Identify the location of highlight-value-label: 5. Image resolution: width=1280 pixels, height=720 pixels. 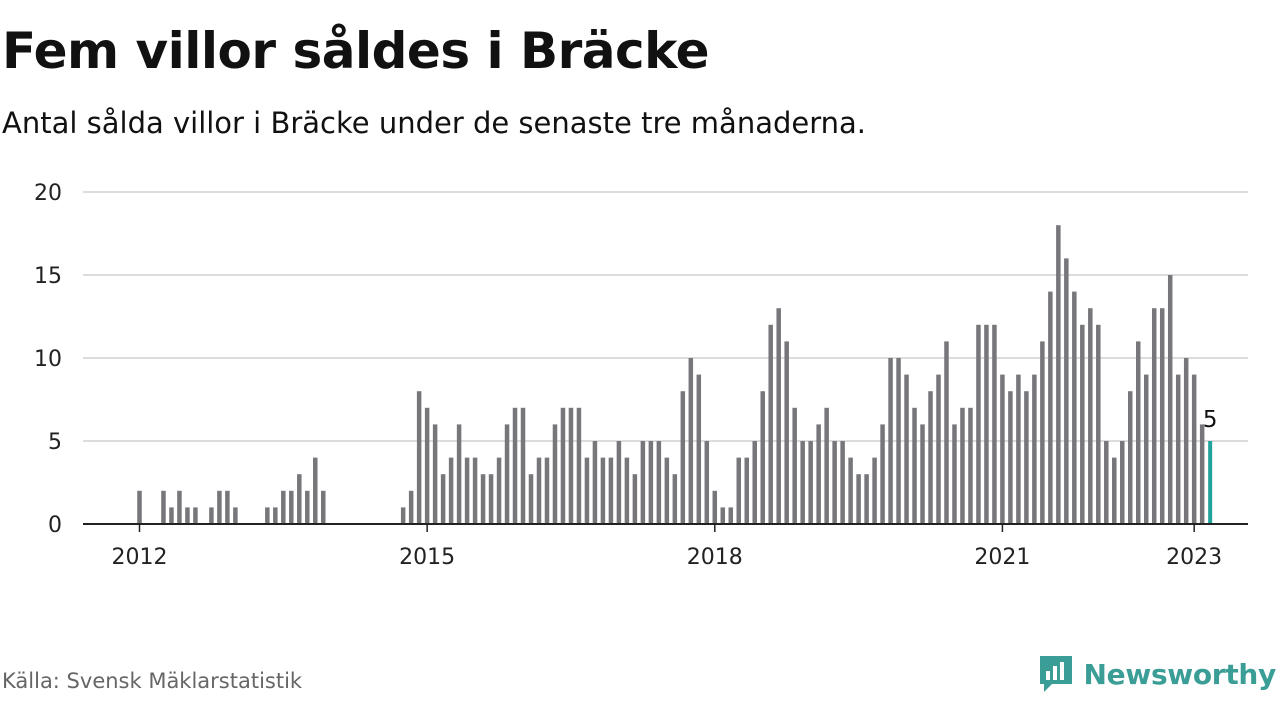
(1210, 420).